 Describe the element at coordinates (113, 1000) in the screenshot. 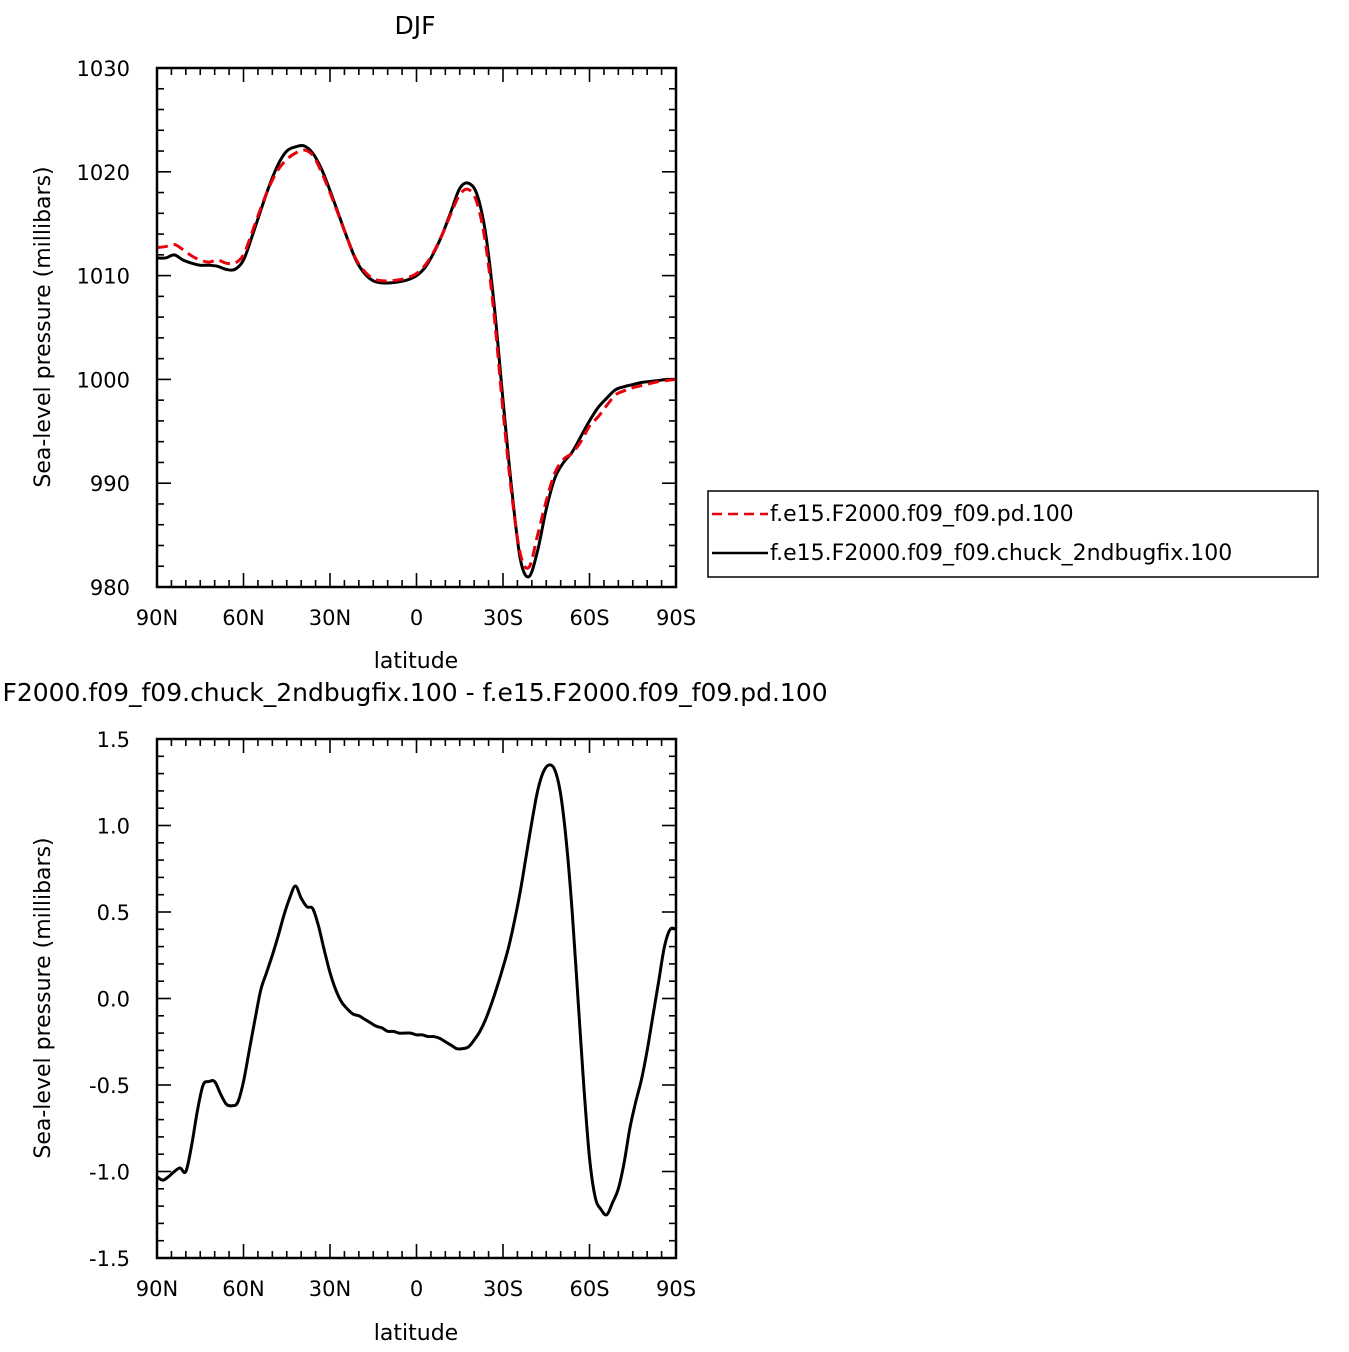

I see `bottom-y-tick-label: 0.0` at that location.